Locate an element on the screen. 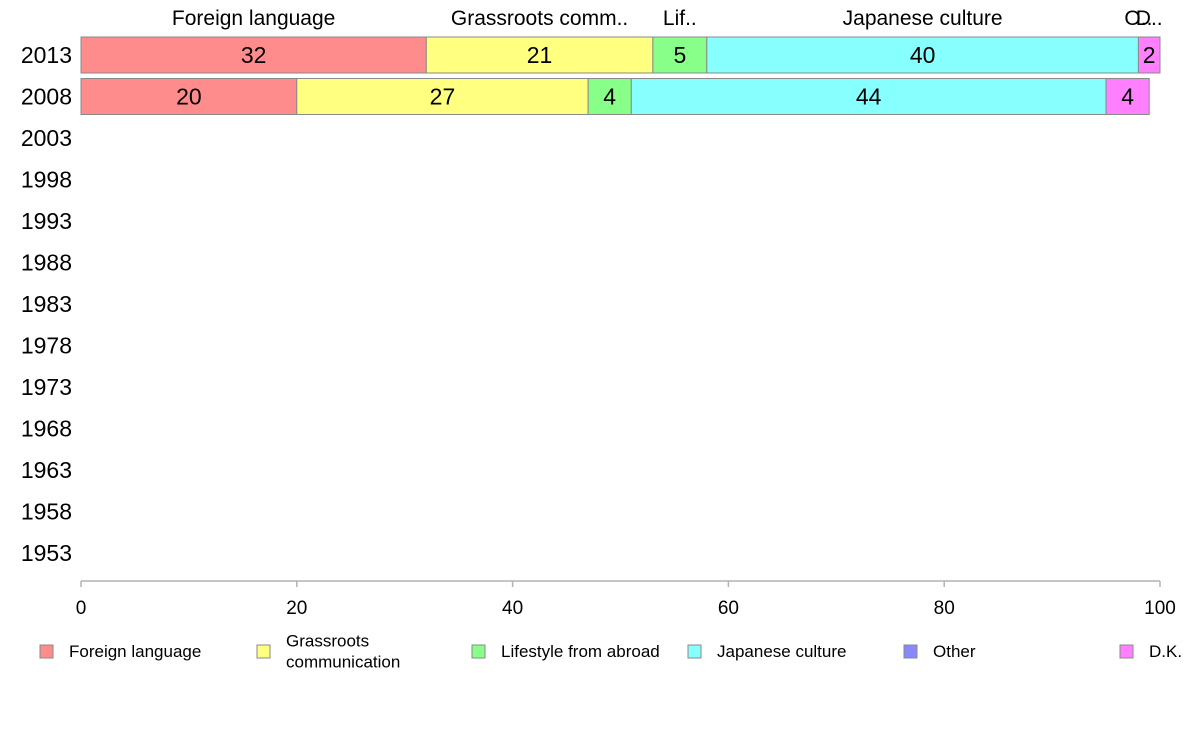  year-label-1978: 1978 is located at coordinates (46, 346).